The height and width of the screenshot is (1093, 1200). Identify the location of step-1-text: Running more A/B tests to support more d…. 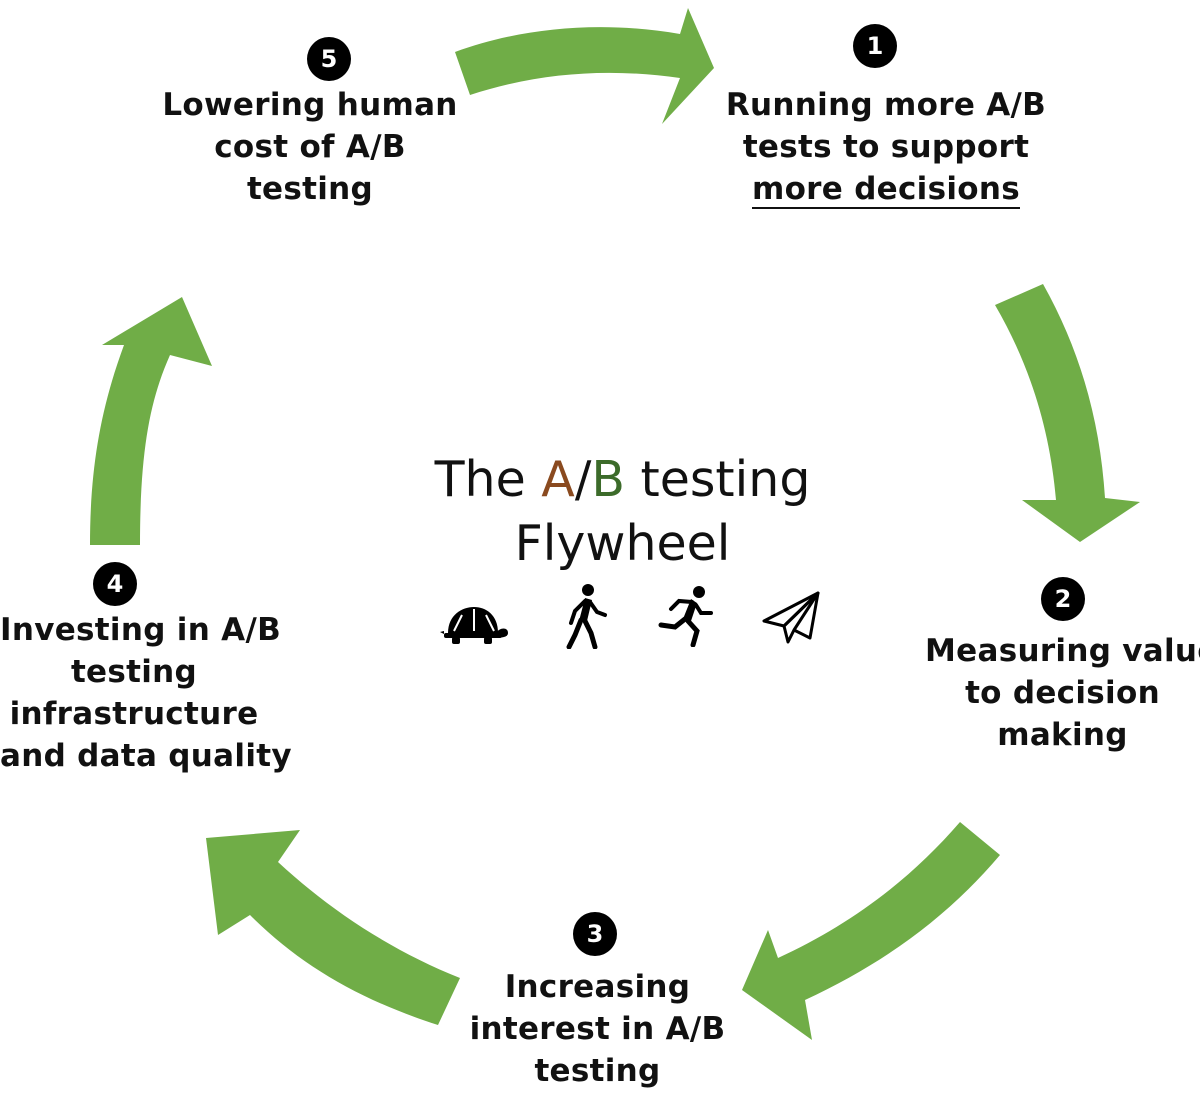
(886, 147).